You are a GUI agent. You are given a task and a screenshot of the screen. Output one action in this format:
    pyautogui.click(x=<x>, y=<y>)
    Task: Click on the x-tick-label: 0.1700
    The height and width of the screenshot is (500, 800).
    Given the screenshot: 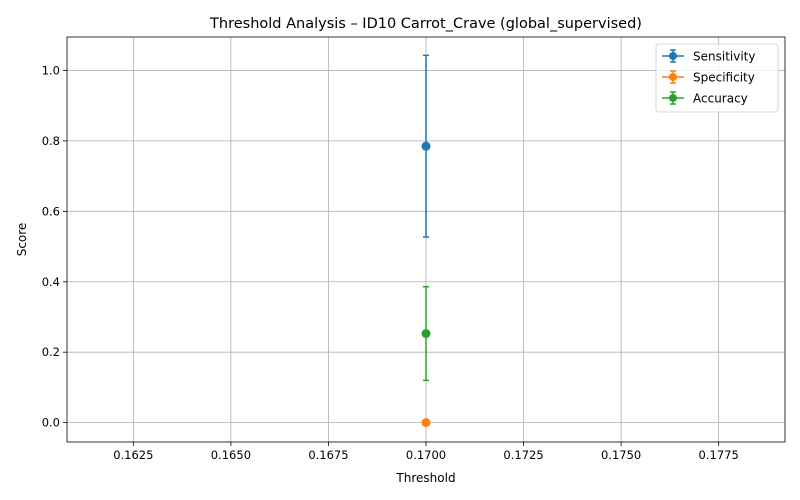 What is the action you would take?
    pyautogui.click(x=426, y=455)
    